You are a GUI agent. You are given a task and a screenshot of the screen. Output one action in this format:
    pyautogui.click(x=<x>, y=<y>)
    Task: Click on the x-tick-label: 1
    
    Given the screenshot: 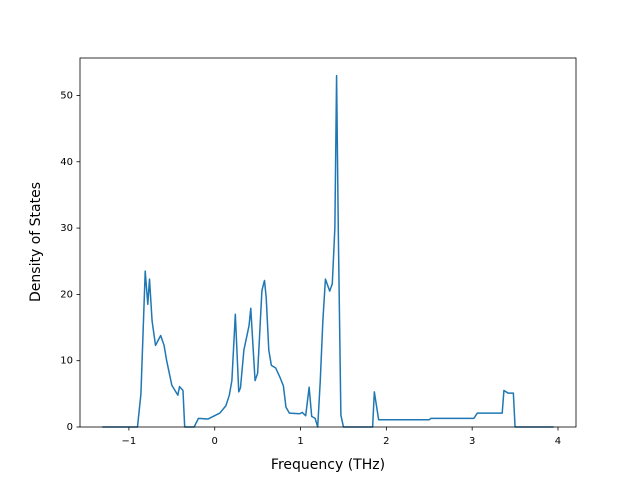 What is the action you would take?
    pyautogui.click(x=300, y=441)
    